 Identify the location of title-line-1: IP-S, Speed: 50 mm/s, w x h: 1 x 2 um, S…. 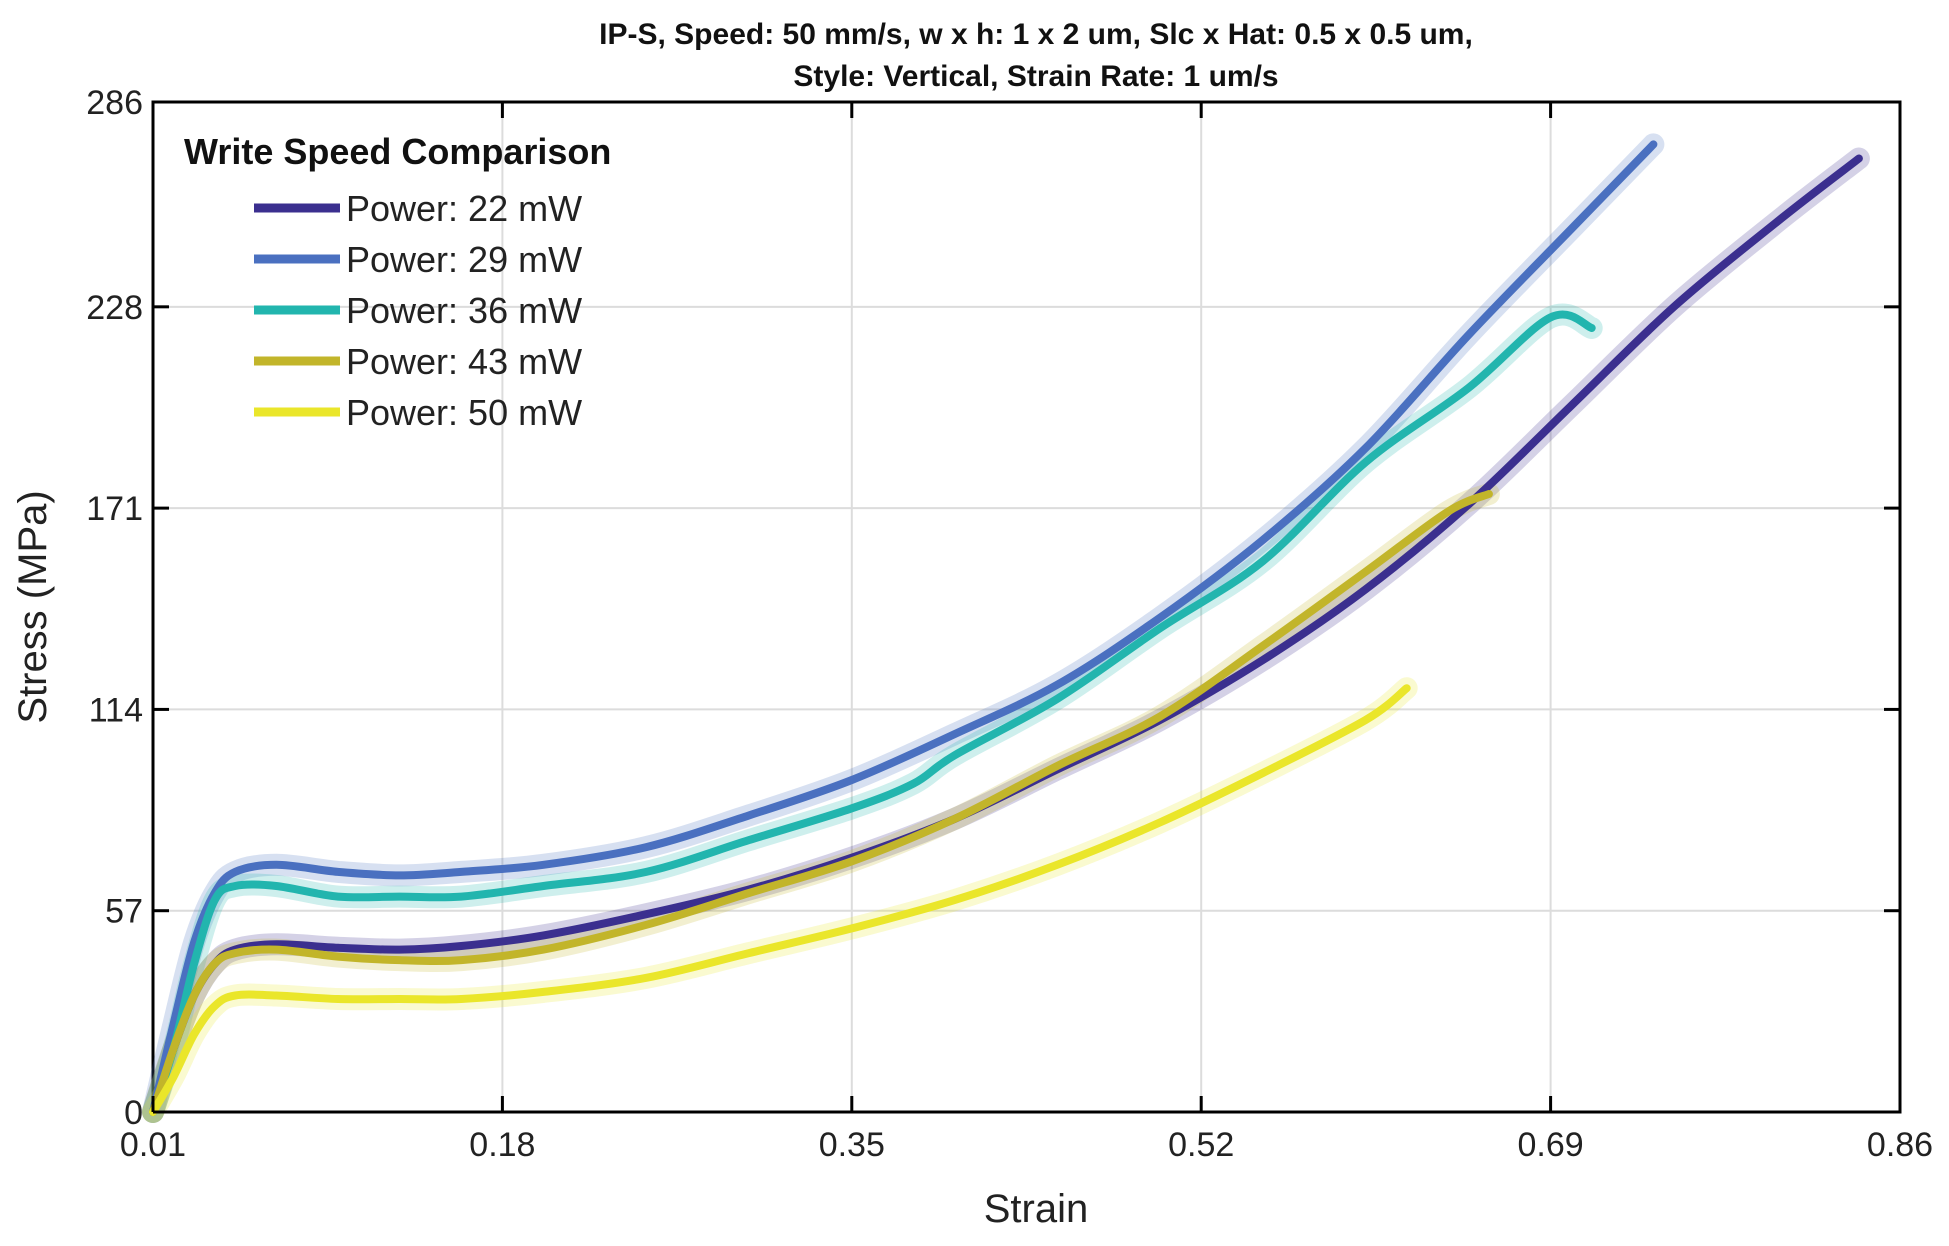
(1036, 34).